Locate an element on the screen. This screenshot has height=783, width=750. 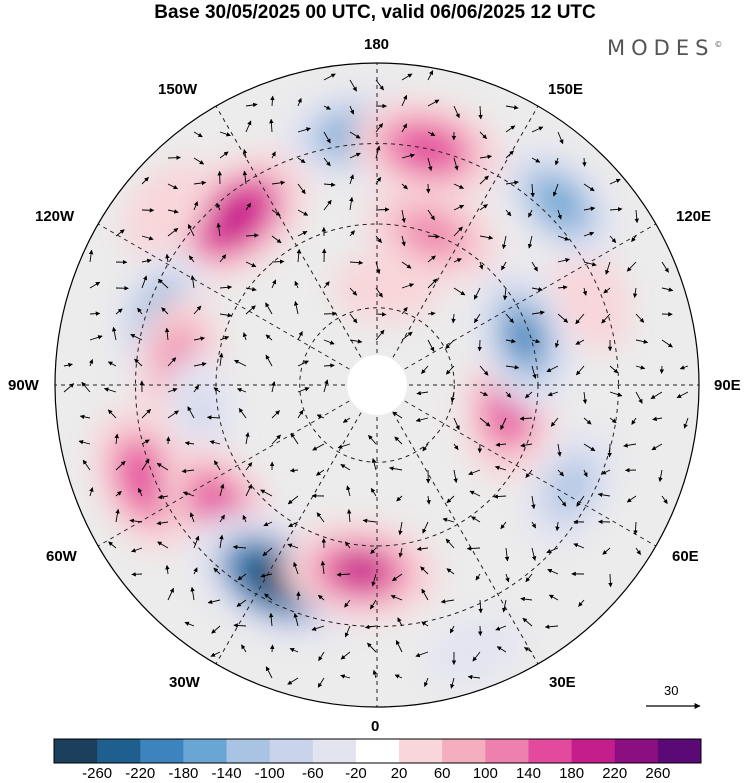
lon-label-90w: 90W is located at coordinates (23, 385).